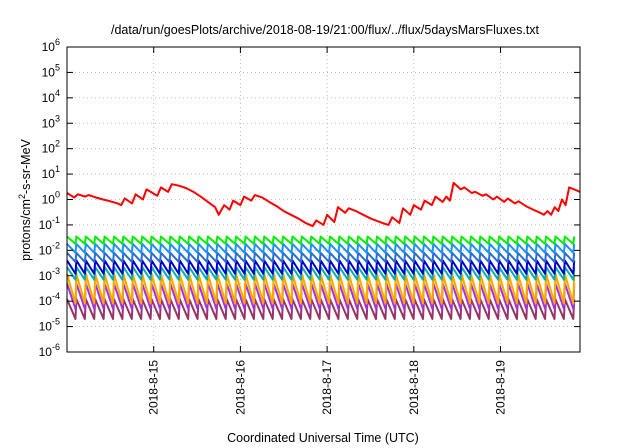 The width and height of the screenshot is (640, 448). What do you see at coordinates (240, 387) in the screenshot?
I see `x-tick-label: 2018-8-16` at bounding box center [240, 387].